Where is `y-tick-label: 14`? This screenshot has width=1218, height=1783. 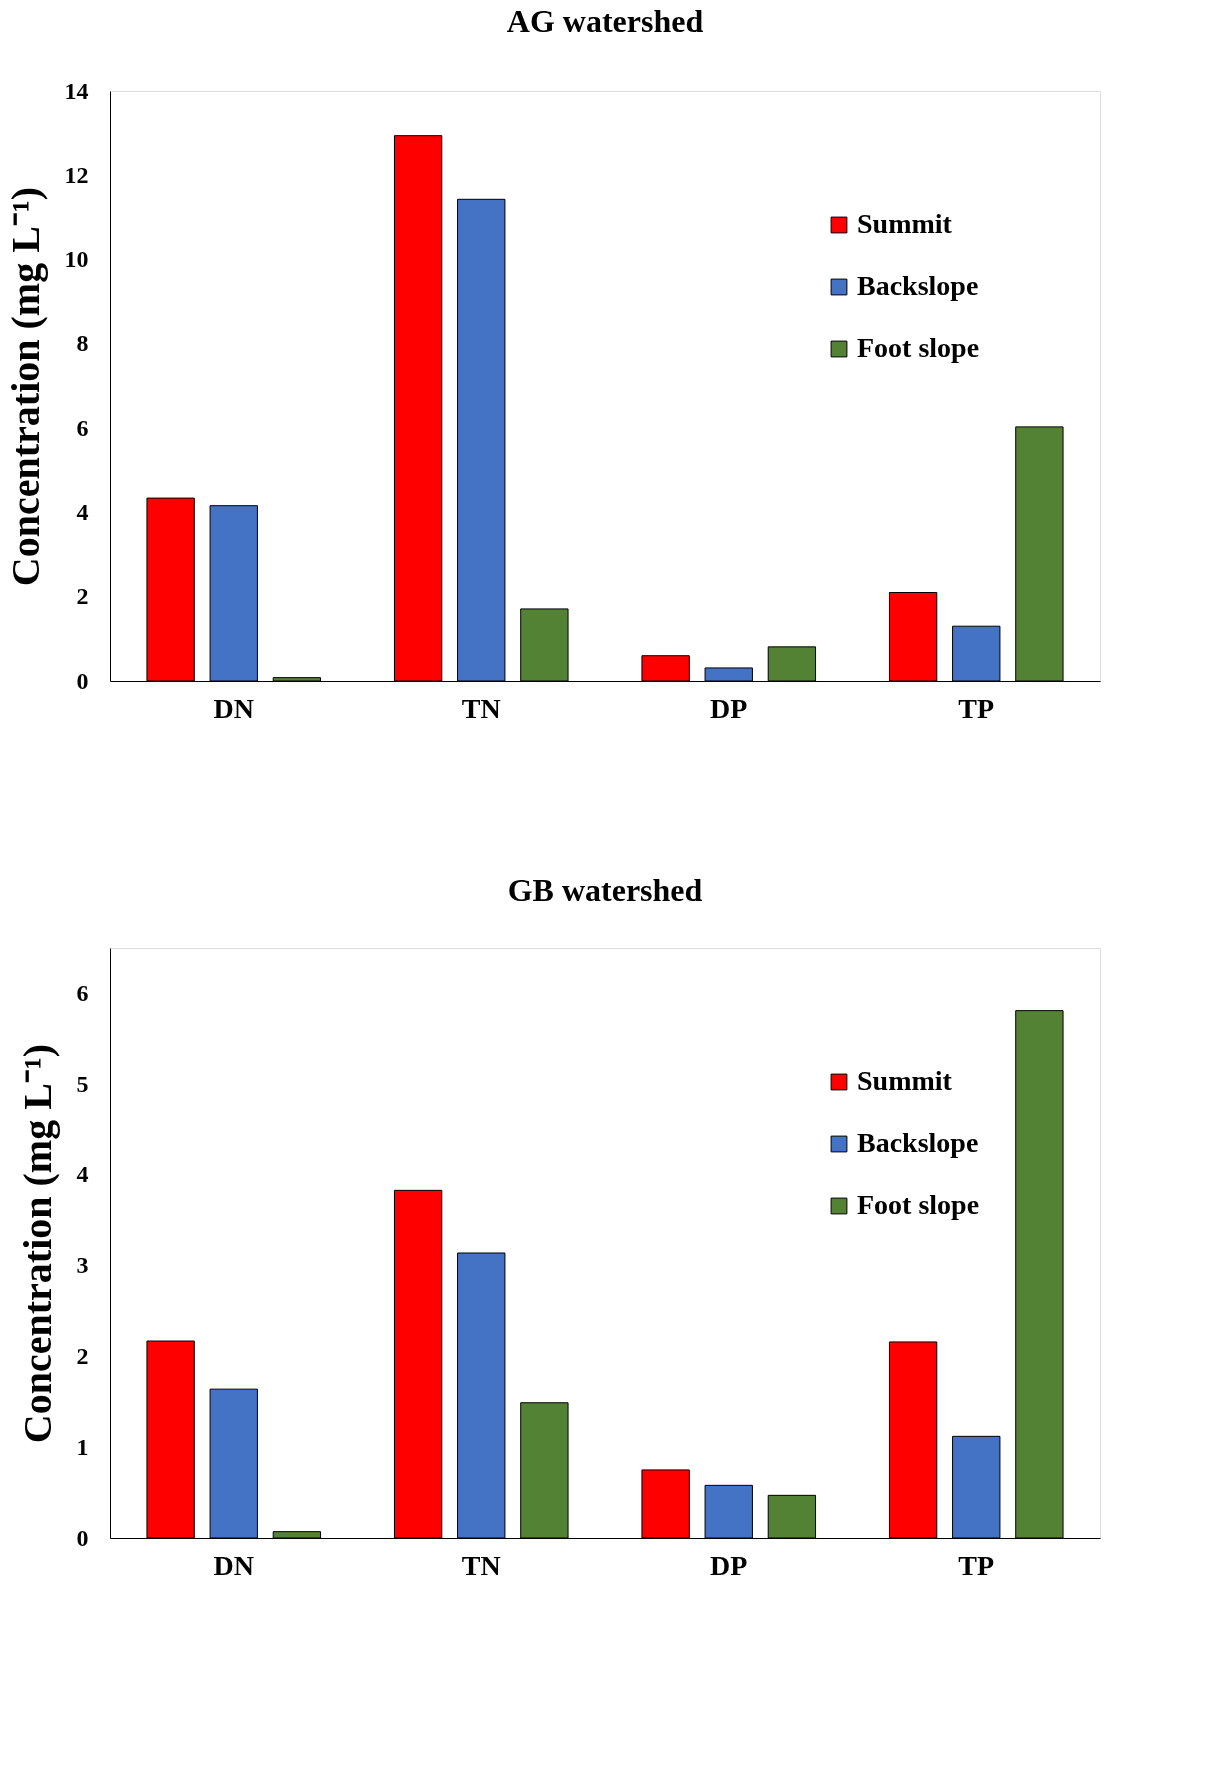 y-tick-label: 14 is located at coordinates (76, 90).